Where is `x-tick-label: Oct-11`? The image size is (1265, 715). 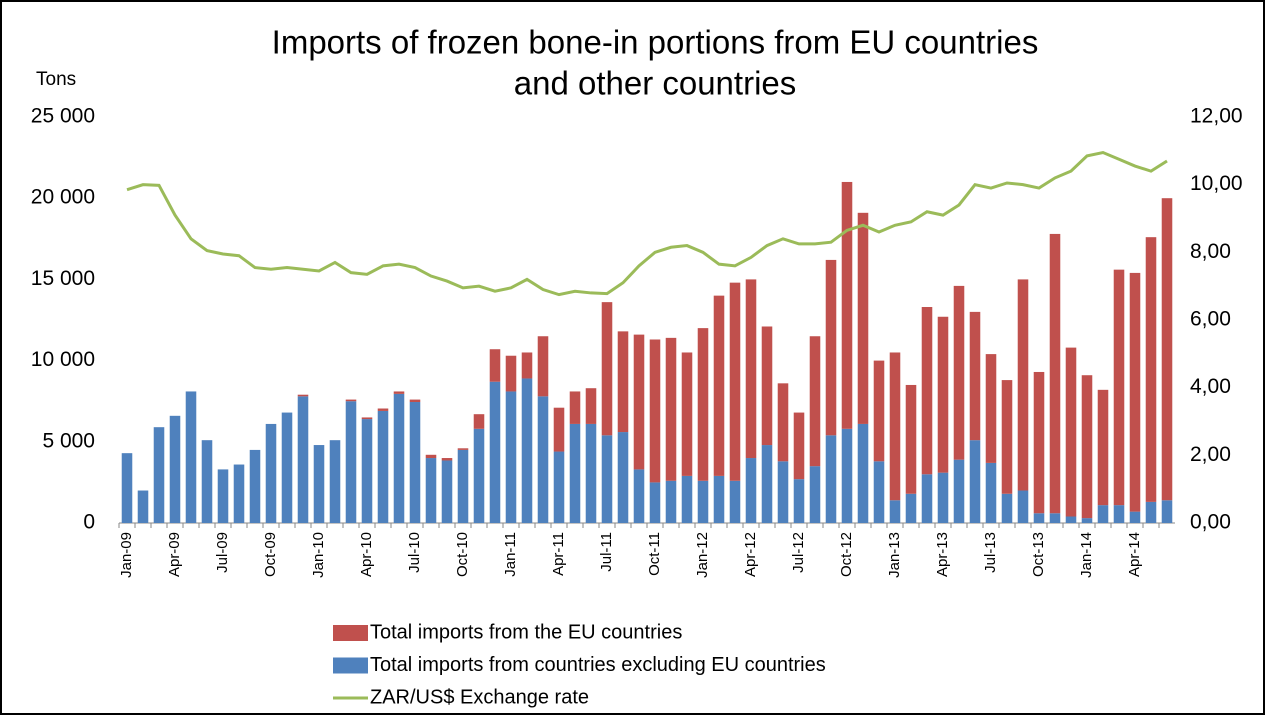 x-tick-label: Oct-11 is located at coordinates (654, 554).